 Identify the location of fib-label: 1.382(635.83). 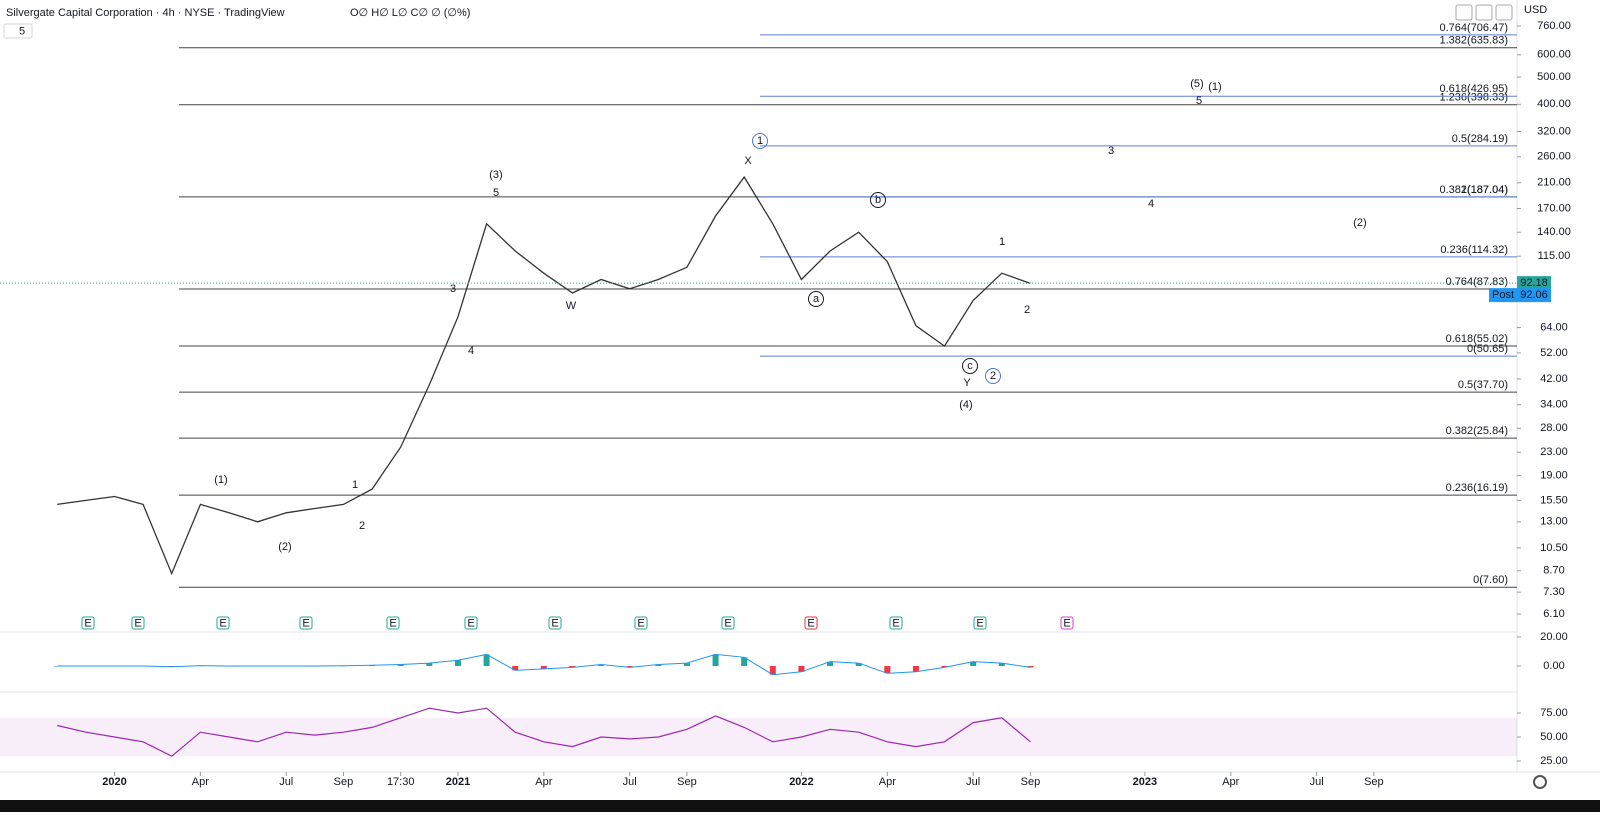
(1474, 41).